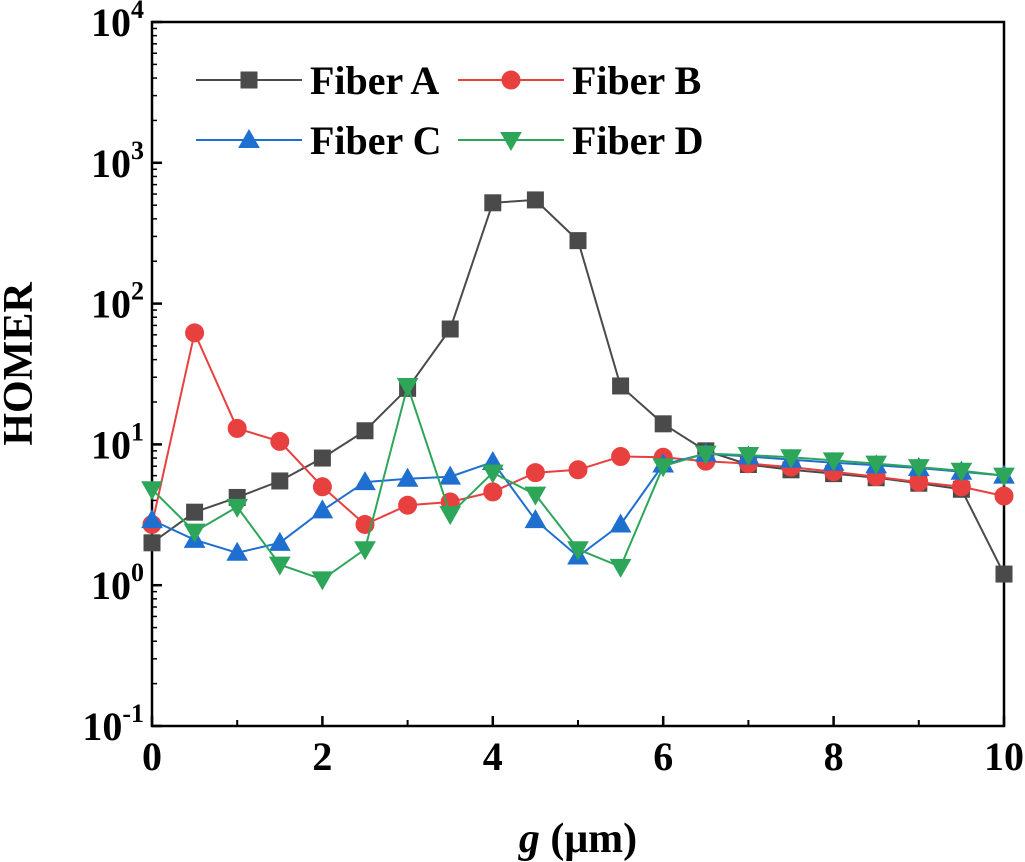 The height and width of the screenshot is (862, 1025). I want to click on x-axis-unit: (μm), so click(588, 839).